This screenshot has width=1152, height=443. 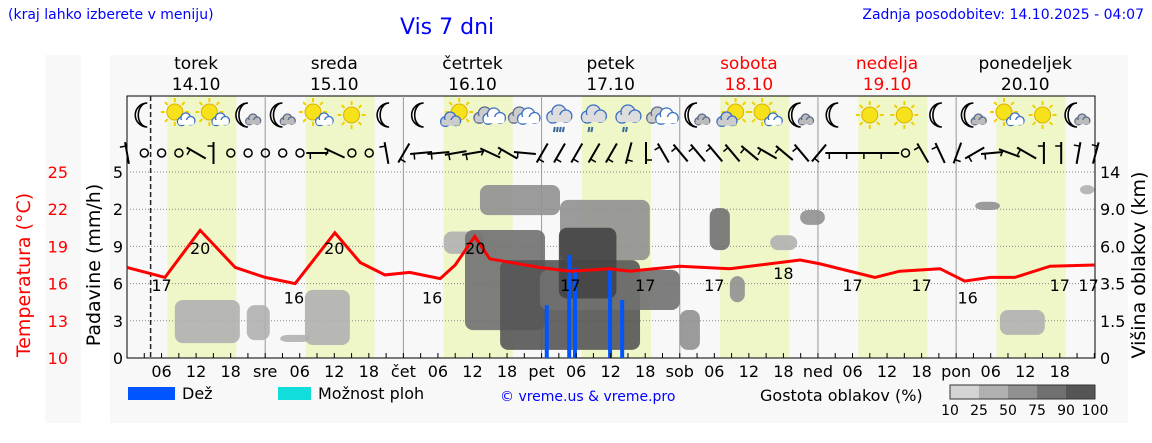 What do you see at coordinates (94, 265) in the screenshot?
I see `precipitation-axis-label: Padavine (mm/h)` at bounding box center [94, 265].